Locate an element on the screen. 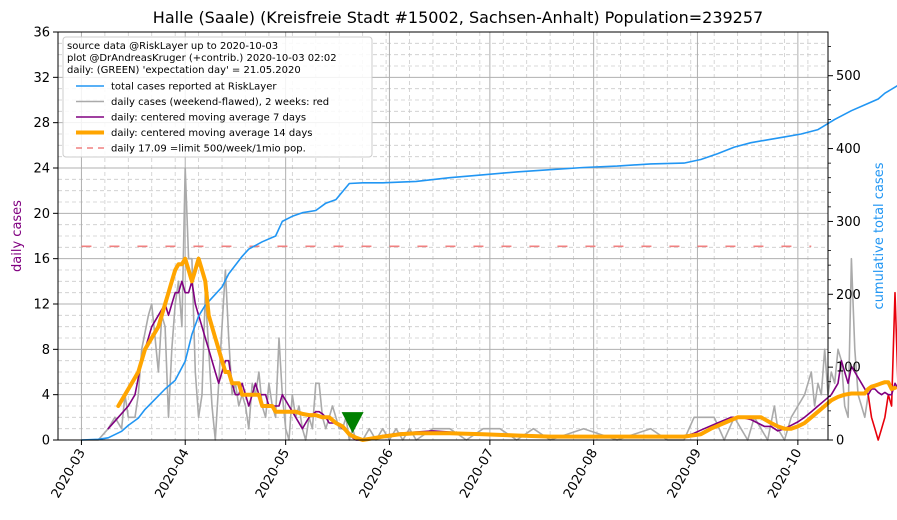  y-left-tick-label: 8 is located at coordinates (46, 350).